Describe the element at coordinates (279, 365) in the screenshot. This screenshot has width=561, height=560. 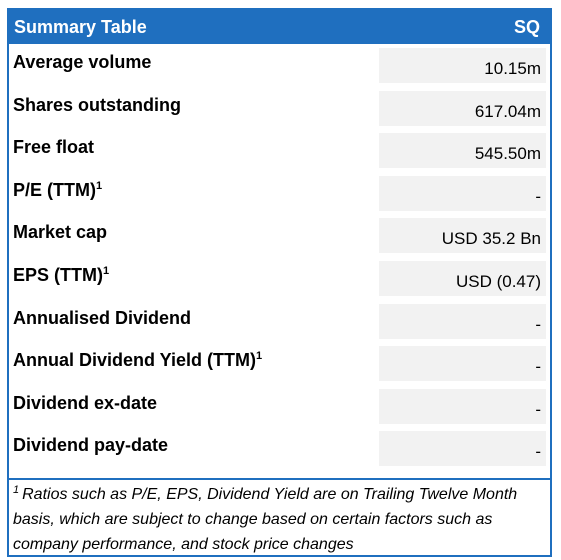
I see `table-row: Annual Dividend Yield (TTM)1 -` at that location.